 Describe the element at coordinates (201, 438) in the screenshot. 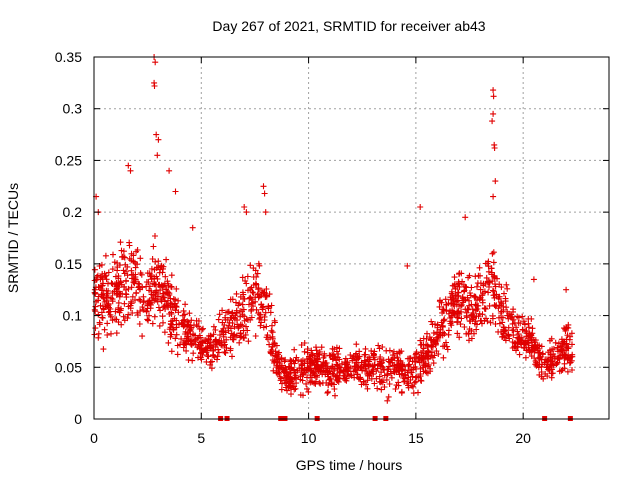

I see `x-tick-label: 5` at that location.